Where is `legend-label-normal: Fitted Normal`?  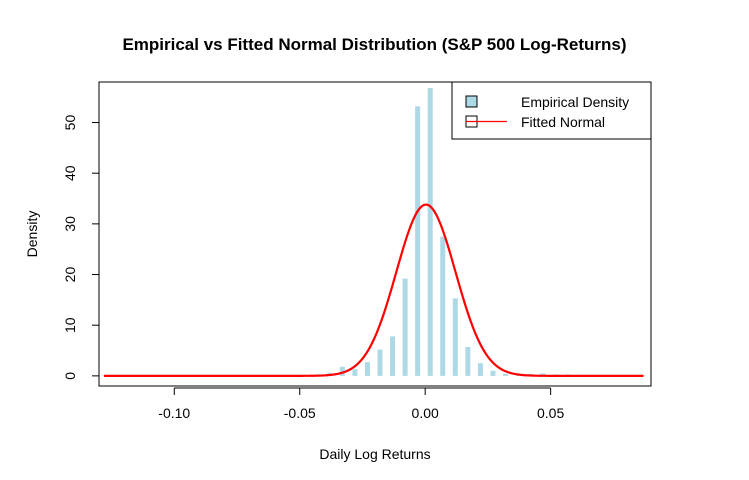 legend-label-normal: Fitted Normal is located at coordinates (563, 122).